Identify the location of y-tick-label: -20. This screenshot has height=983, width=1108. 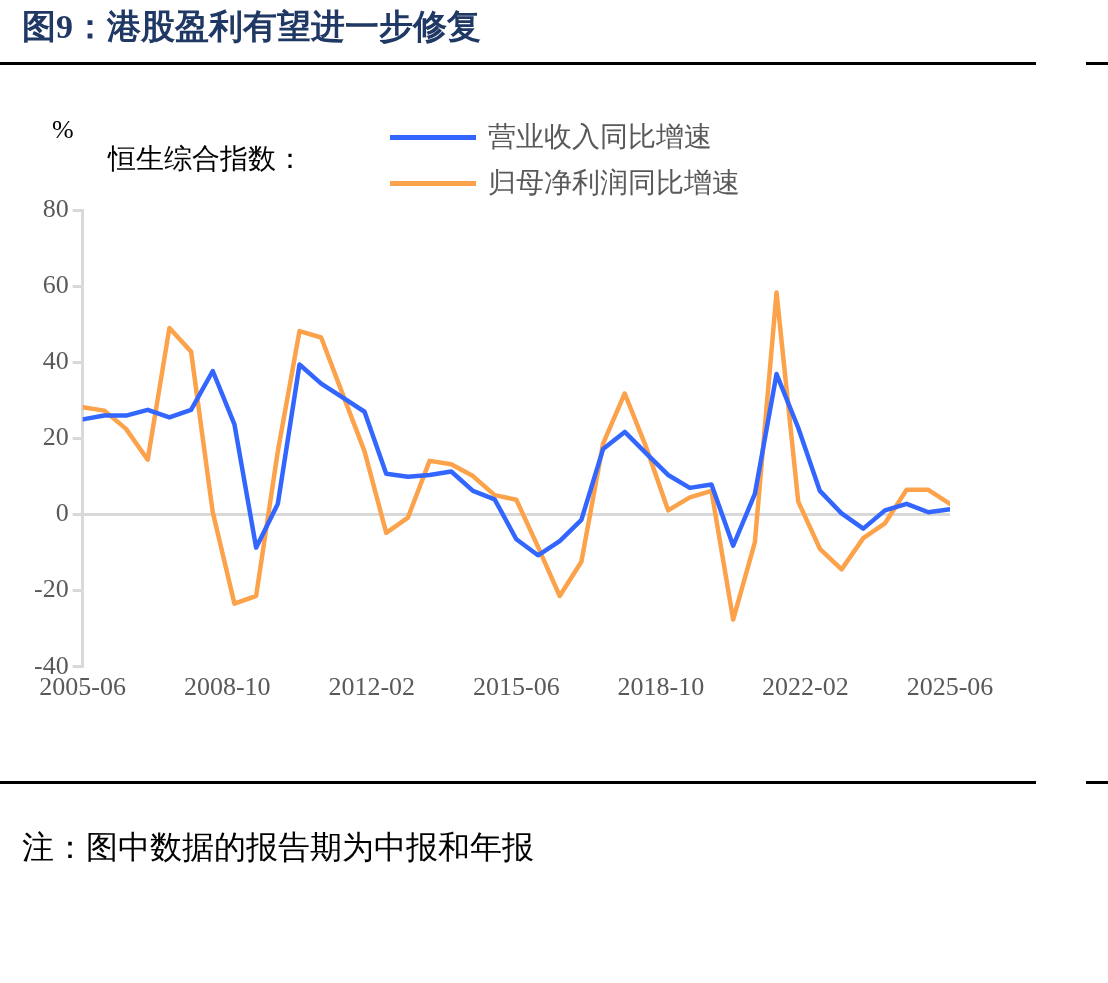
(51, 589).